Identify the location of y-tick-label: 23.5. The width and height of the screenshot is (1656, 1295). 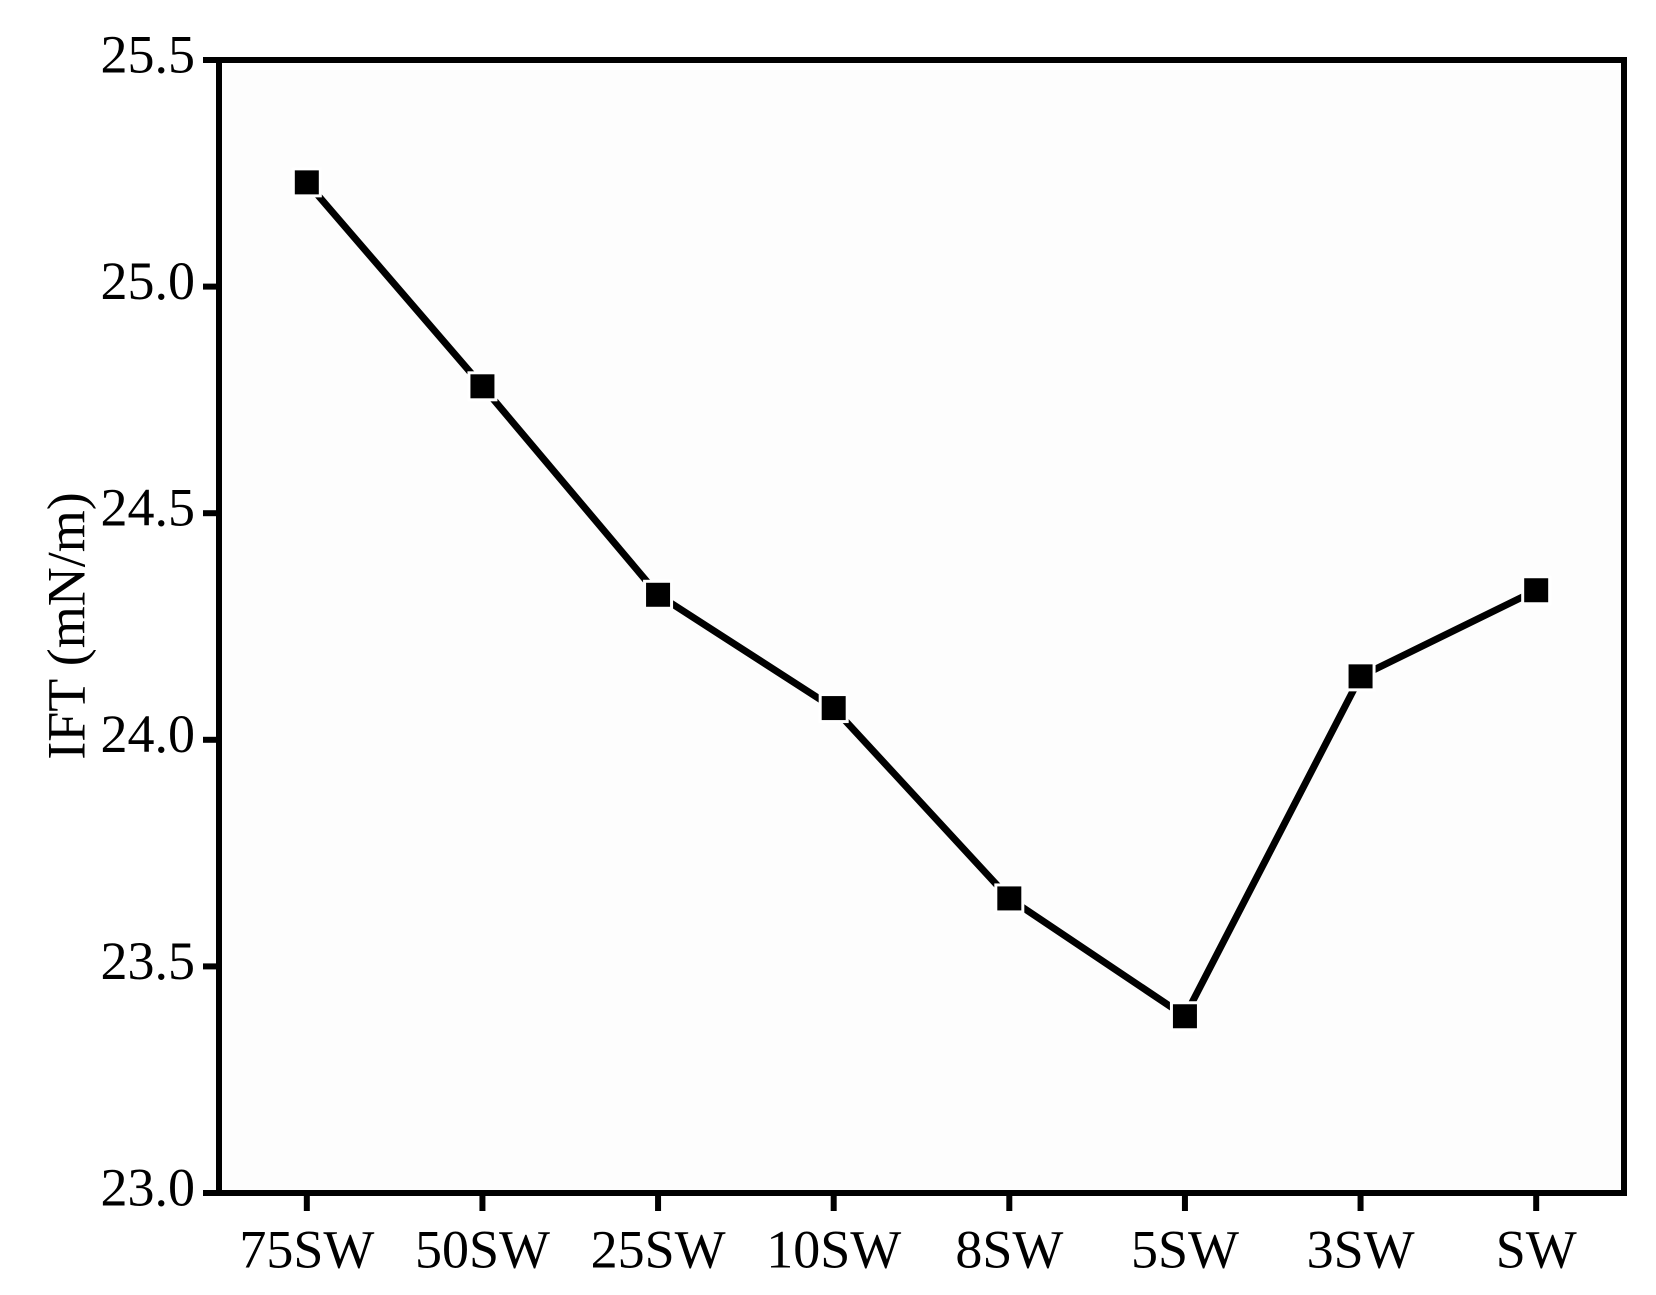
(148, 961).